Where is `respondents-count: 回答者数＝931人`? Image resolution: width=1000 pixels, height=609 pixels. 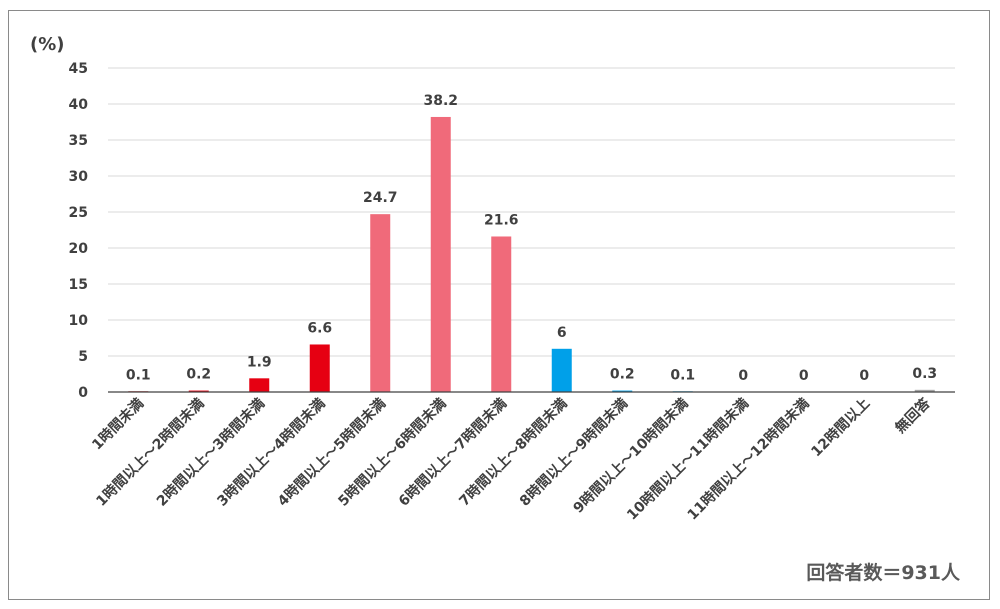 respondents-count: 回答者数＝931人 is located at coordinates (883, 573).